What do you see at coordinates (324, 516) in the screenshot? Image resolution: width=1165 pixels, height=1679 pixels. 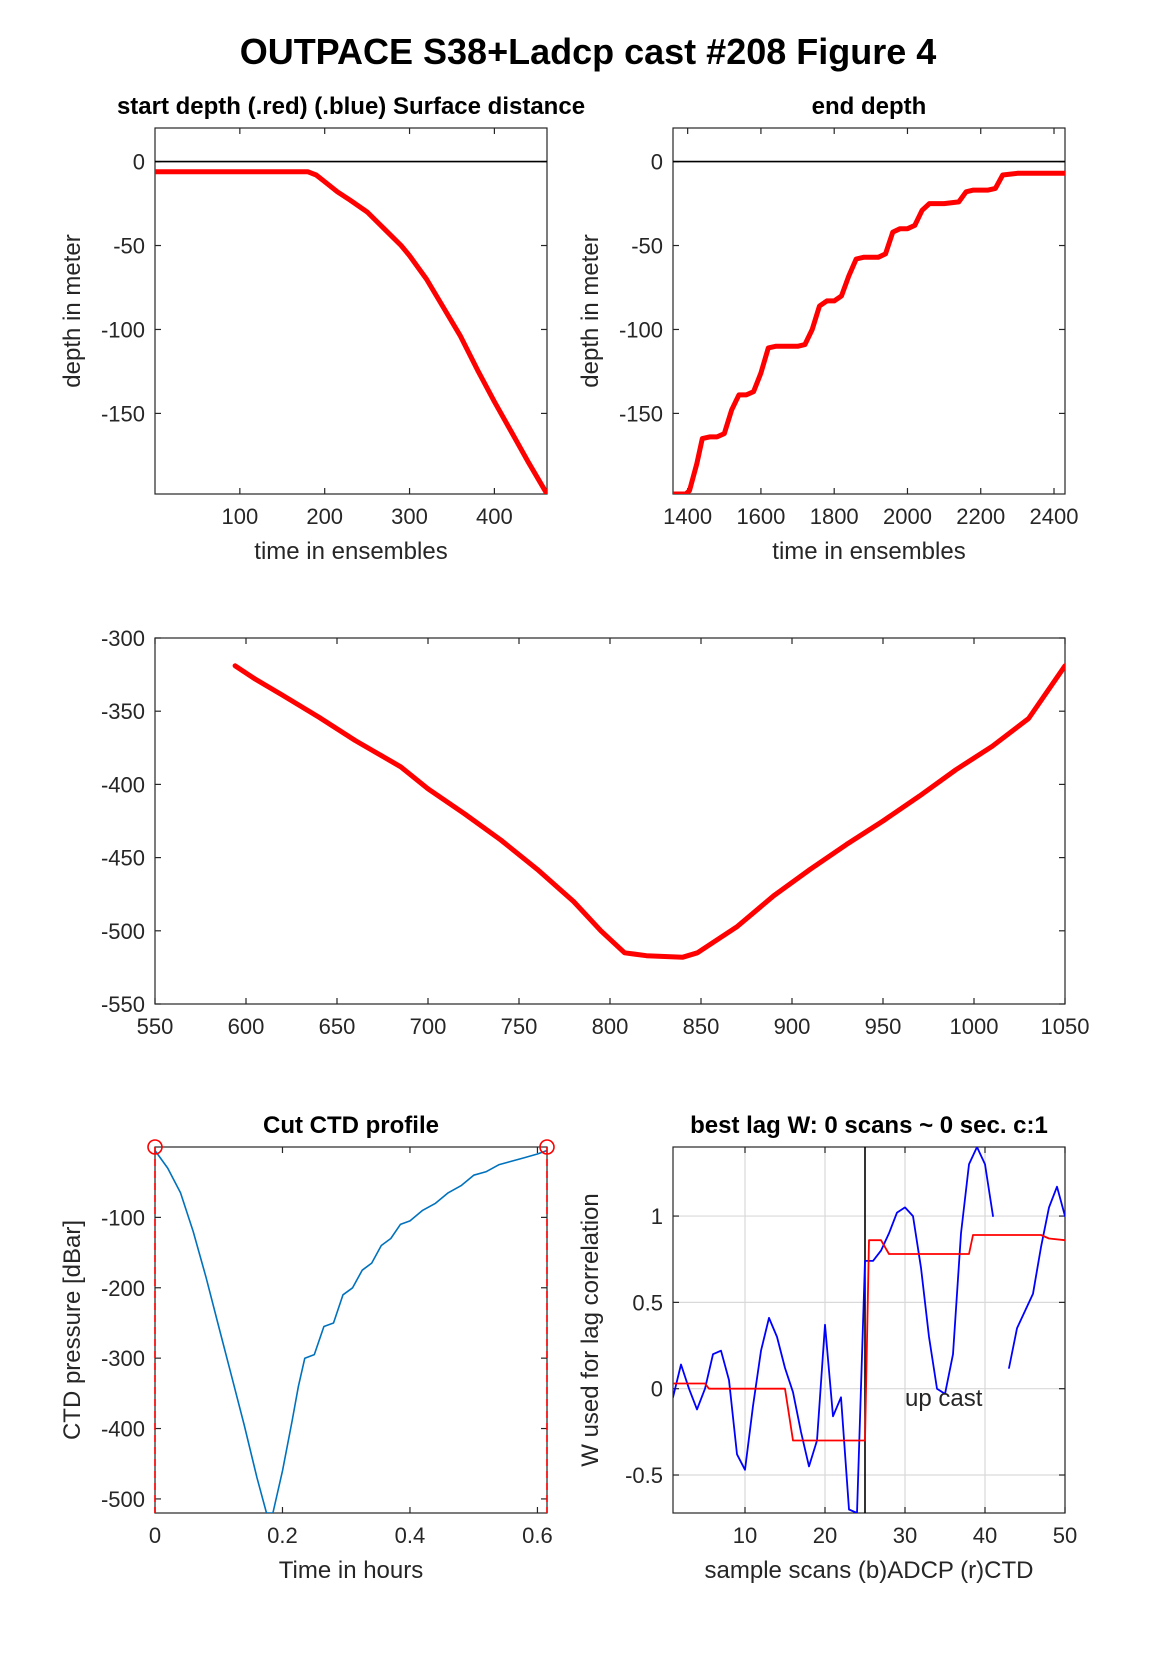 I see `xtick-label-1: 200` at bounding box center [324, 516].